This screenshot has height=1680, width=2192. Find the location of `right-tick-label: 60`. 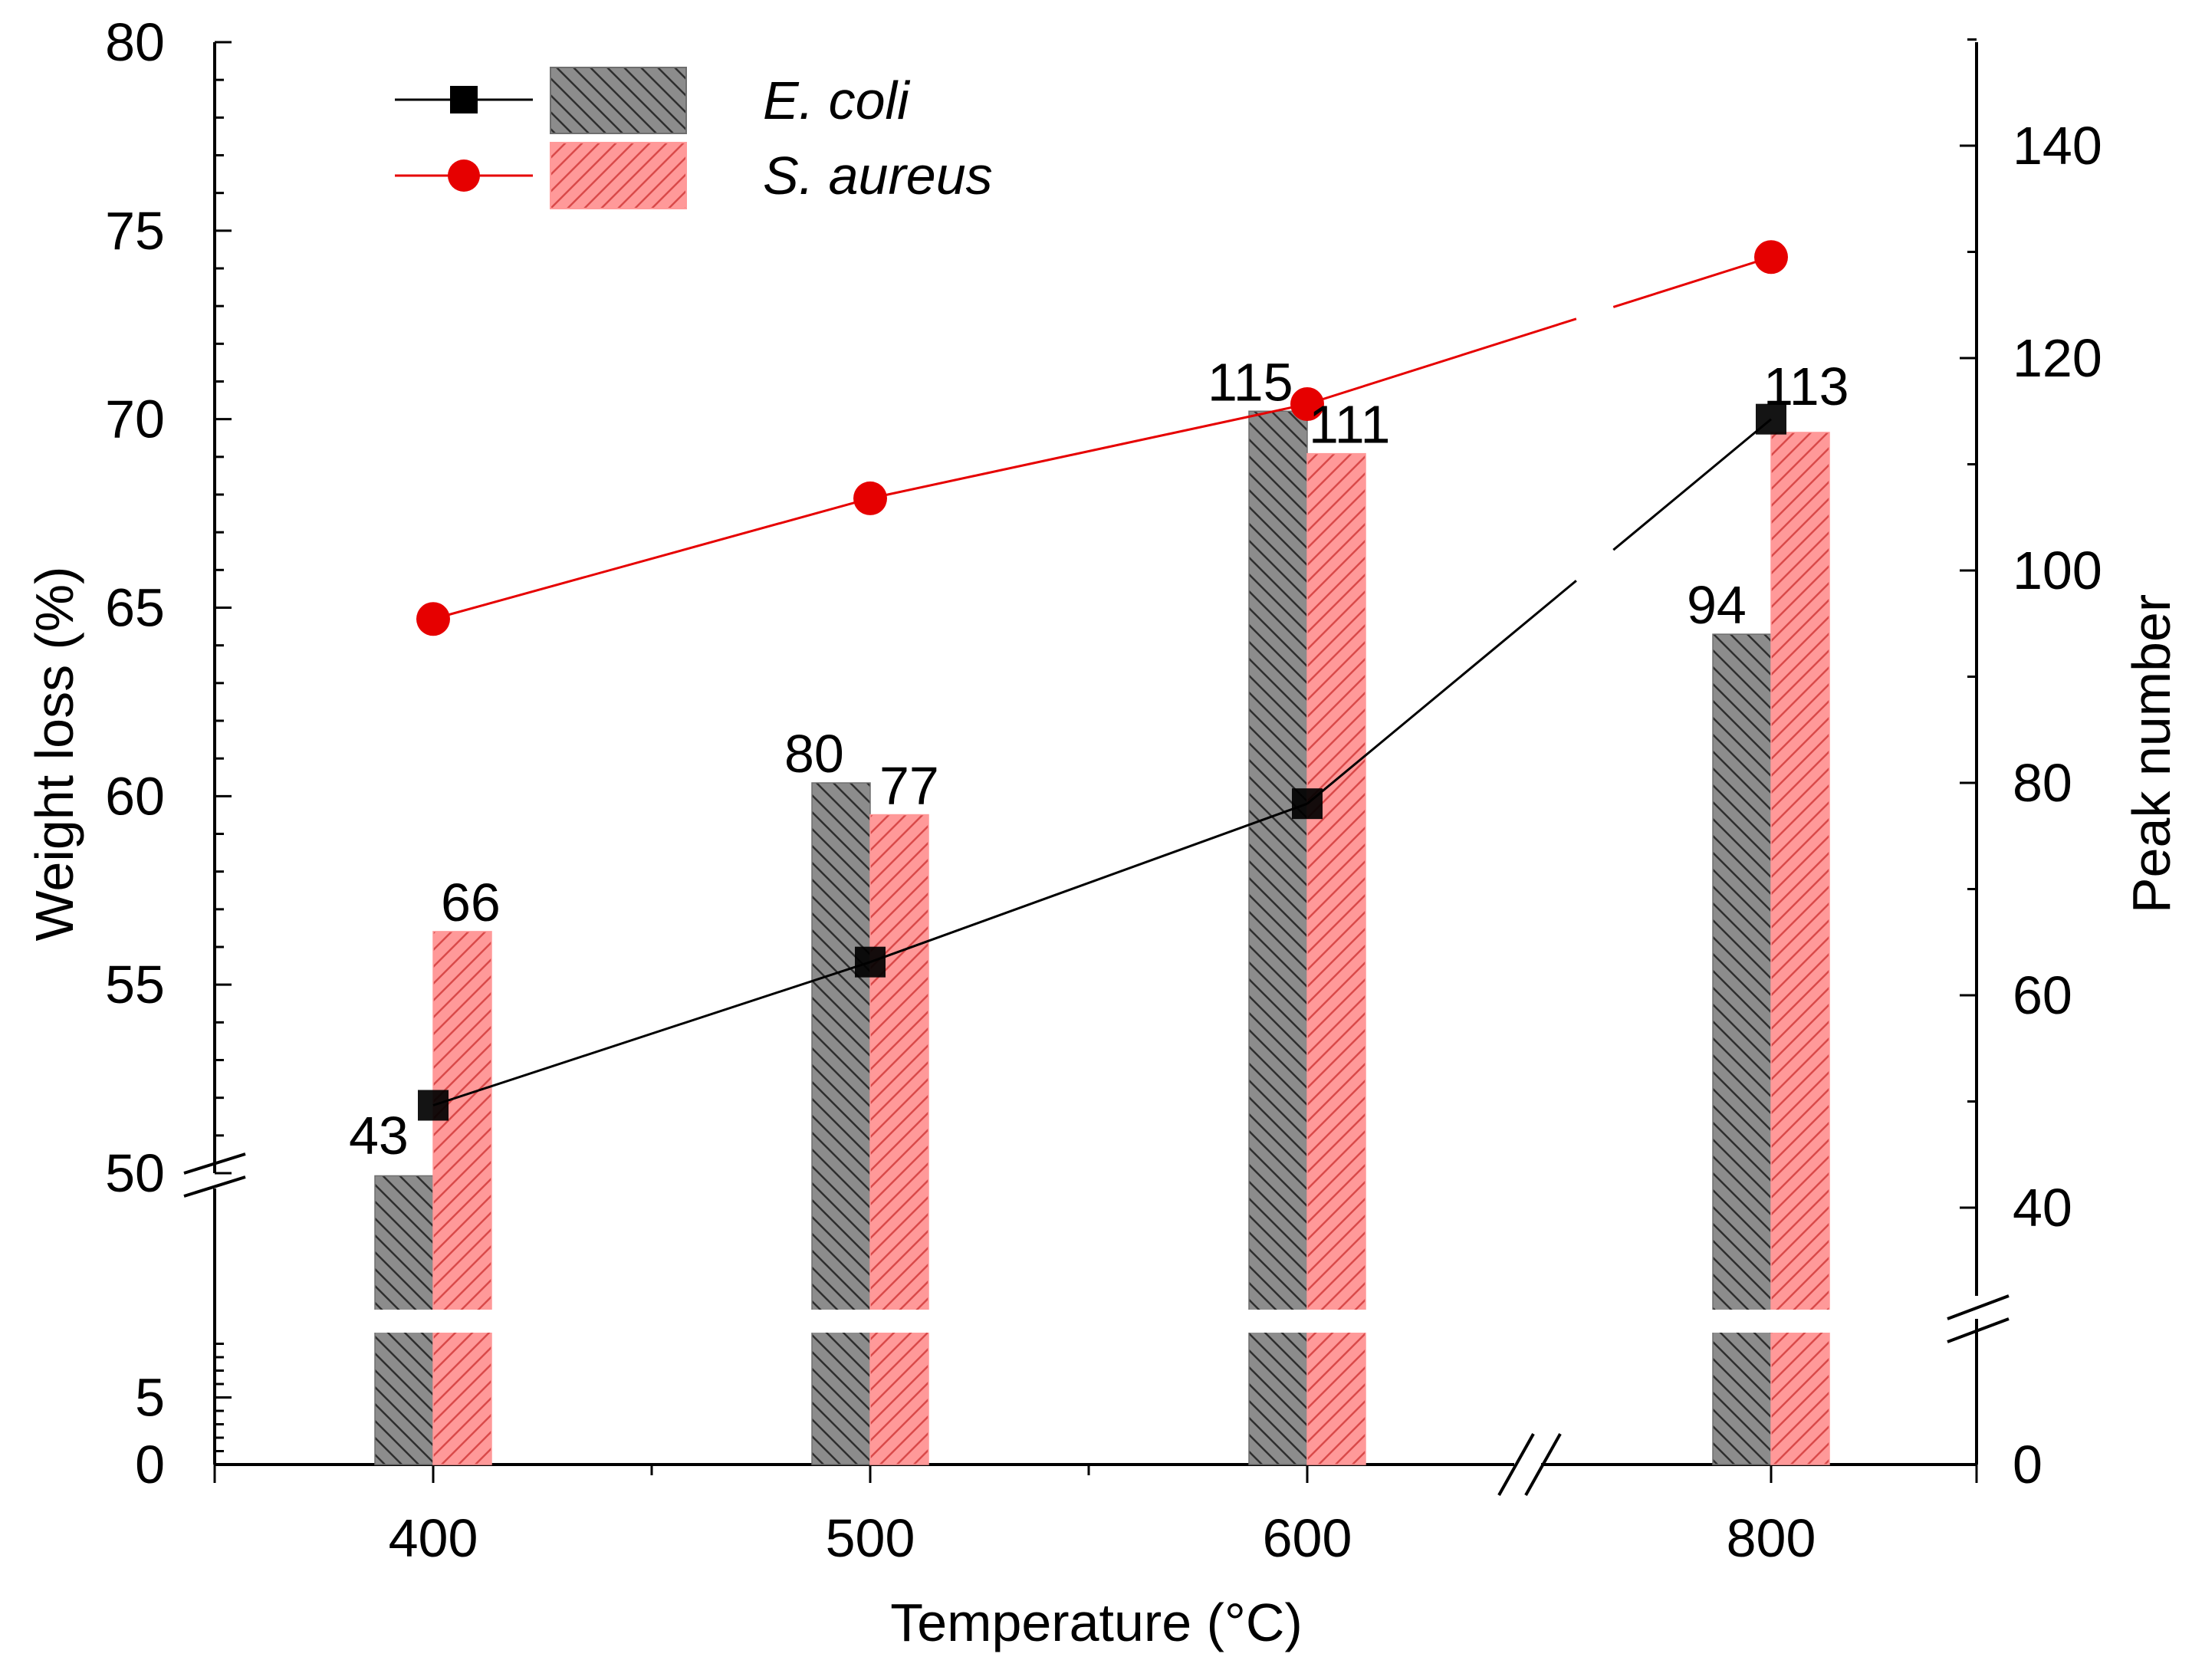

right-tick-label: 60 is located at coordinates (2042, 995).